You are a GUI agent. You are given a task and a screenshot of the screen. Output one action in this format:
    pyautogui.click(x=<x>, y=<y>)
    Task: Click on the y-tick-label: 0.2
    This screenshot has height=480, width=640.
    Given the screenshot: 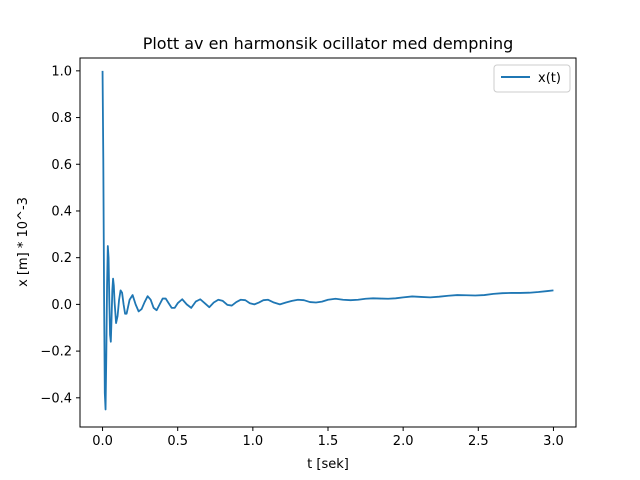 What is the action you would take?
    pyautogui.click(x=61, y=258)
    